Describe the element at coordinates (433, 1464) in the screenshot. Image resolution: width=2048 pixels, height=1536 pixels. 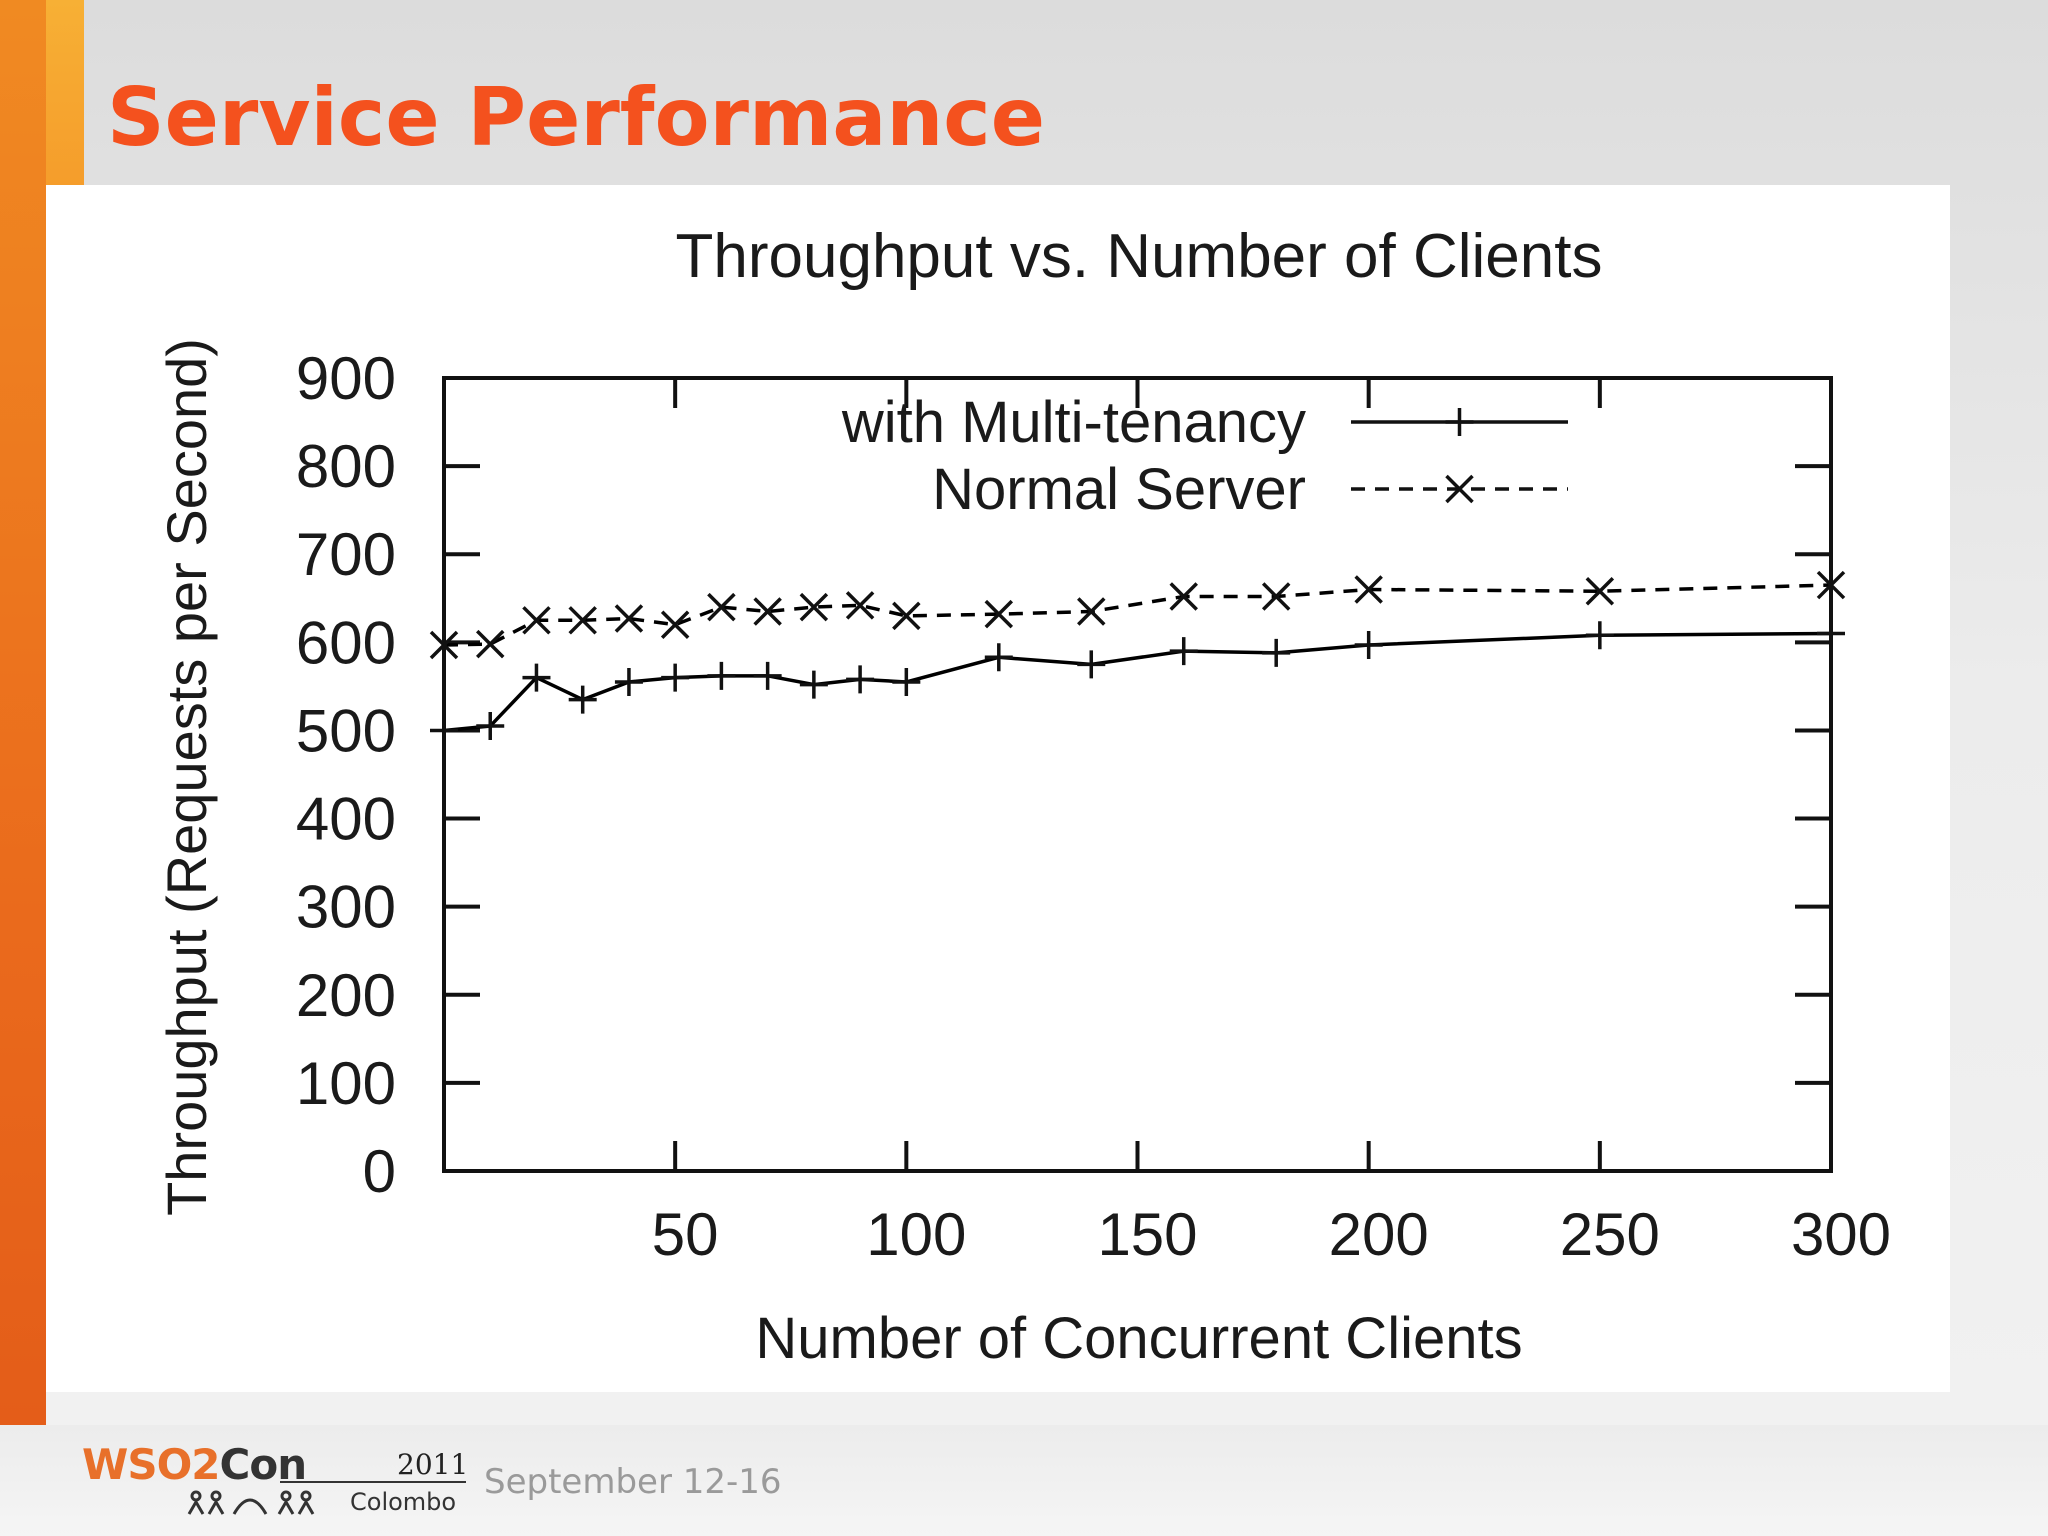
I see `logo-year: 2011` at that location.